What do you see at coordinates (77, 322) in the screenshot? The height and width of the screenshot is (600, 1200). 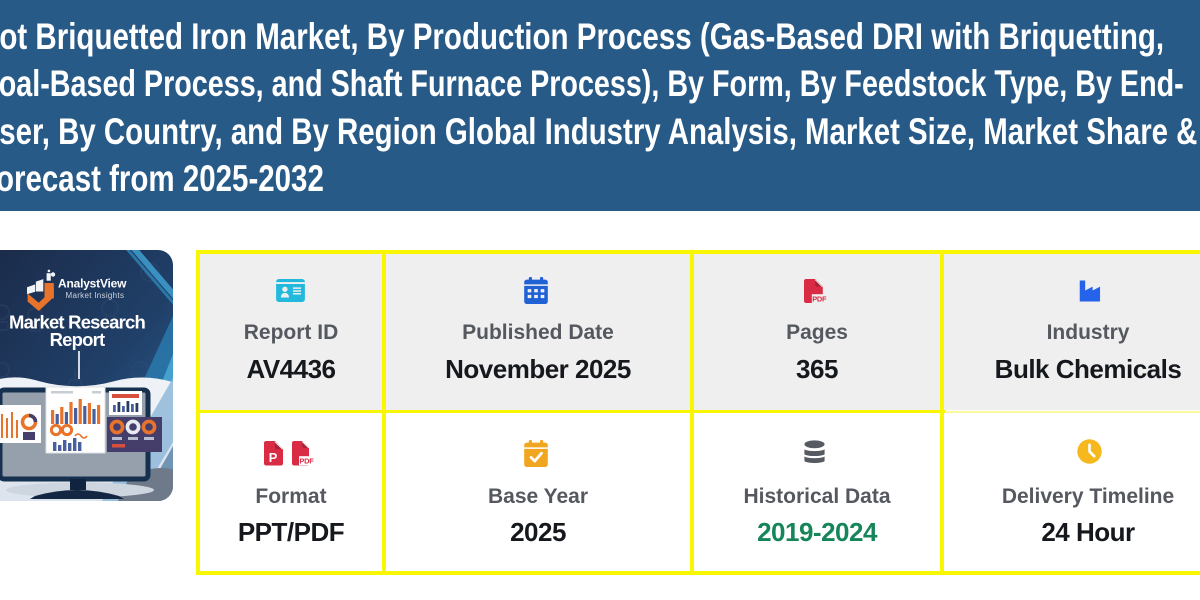 I see `svg-text: Market Research` at bounding box center [77, 322].